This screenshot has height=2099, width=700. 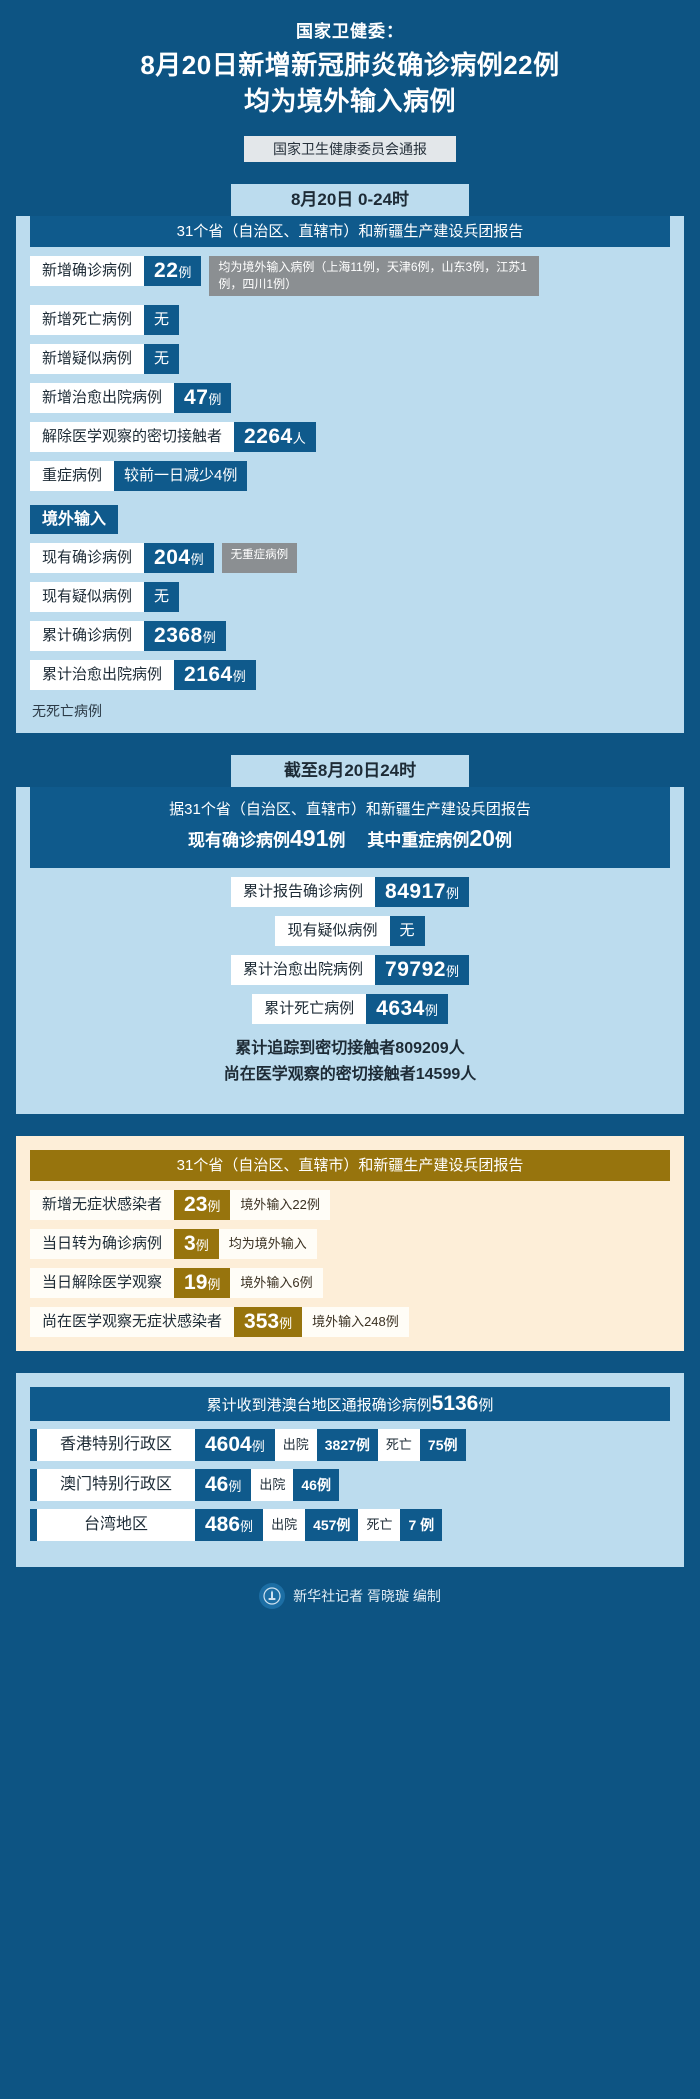 What do you see at coordinates (350, 931) in the screenshot?
I see `stat-row: 现有疑似病例 无` at bounding box center [350, 931].